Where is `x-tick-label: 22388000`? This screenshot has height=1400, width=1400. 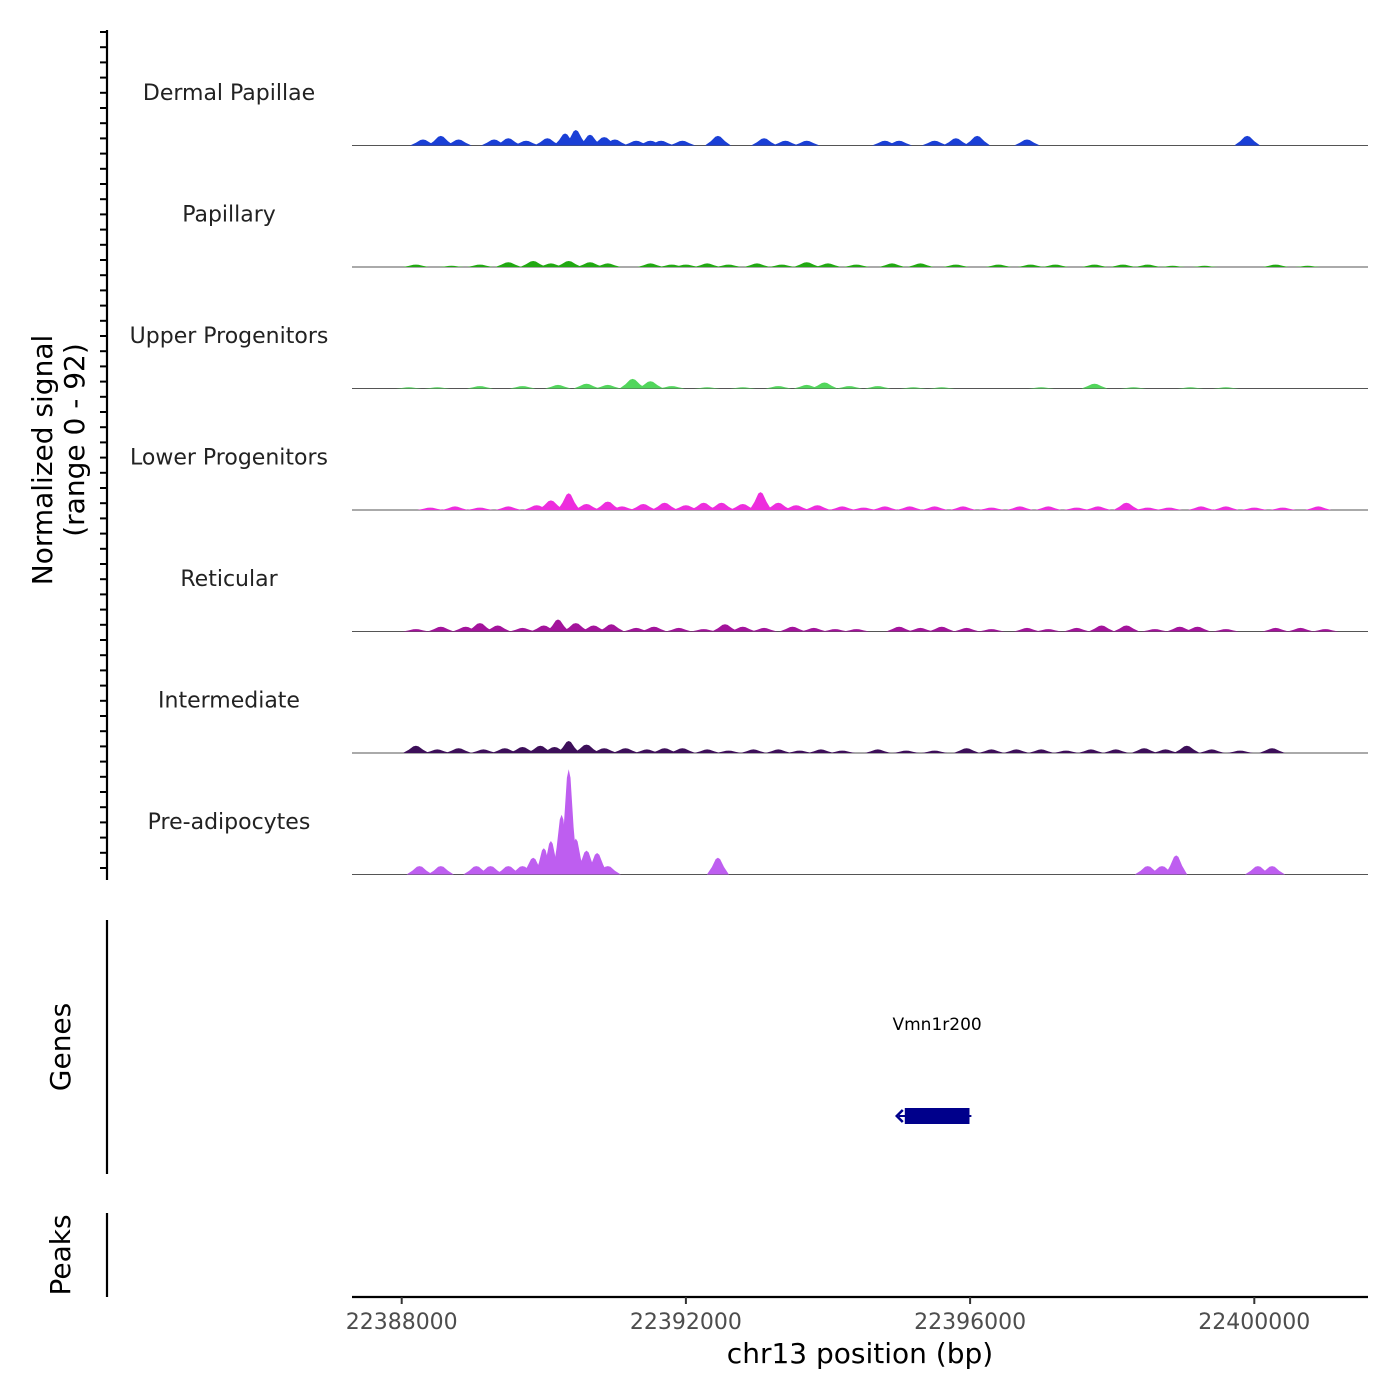 x-tick-label: 22388000 is located at coordinates (402, 1322).